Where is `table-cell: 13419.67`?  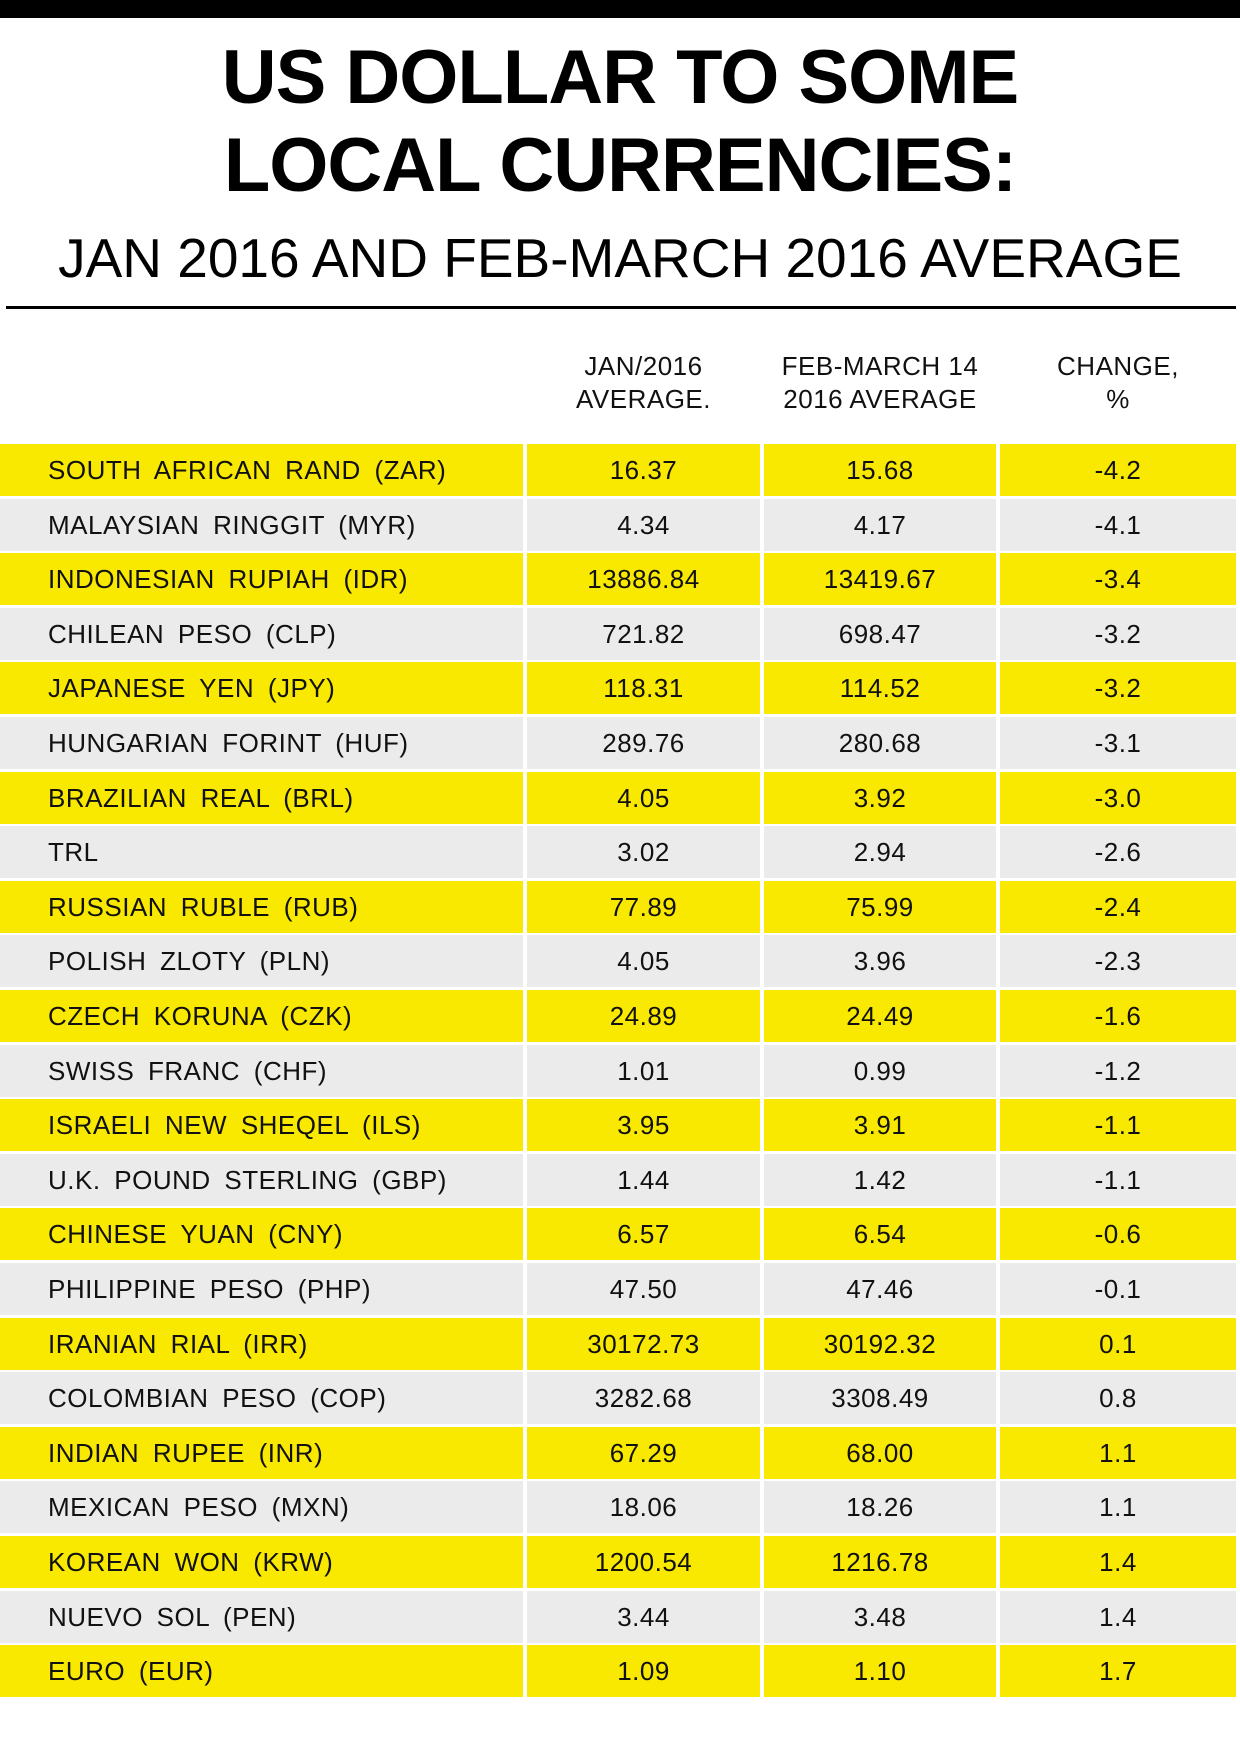
table-cell: 13419.67 is located at coordinates (880, 579).